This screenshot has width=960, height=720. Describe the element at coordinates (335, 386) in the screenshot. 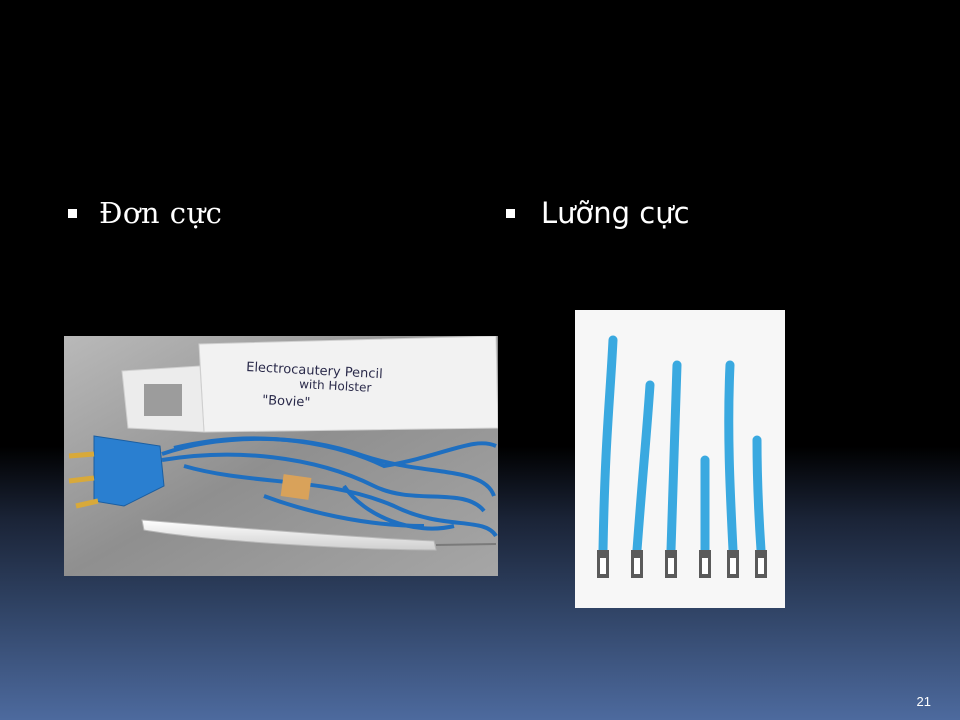

I see `svg-text: with Holster` at that location.